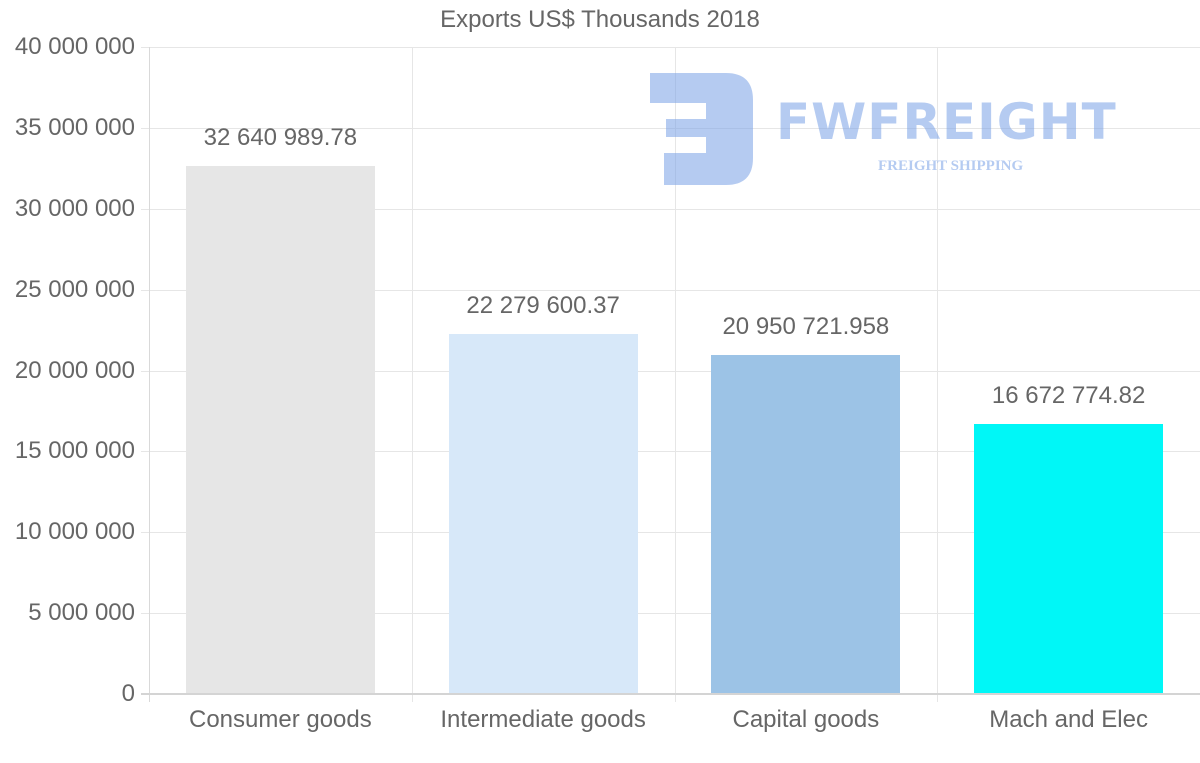  I want to click on bar-intermediate-goods, so click(543, 513).